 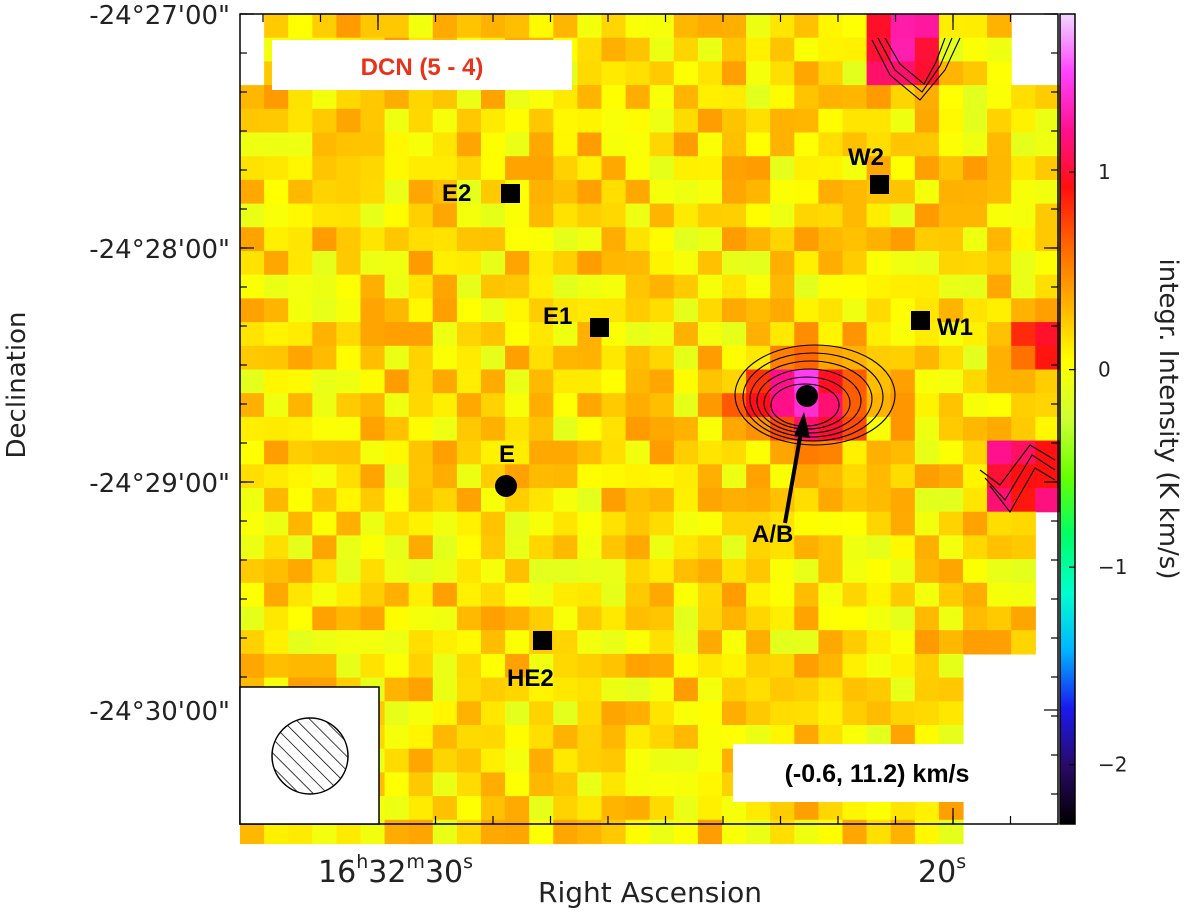 I want to click on colorbar-ticks: 1 0 −1 −2, so click(x=1098, y=468).